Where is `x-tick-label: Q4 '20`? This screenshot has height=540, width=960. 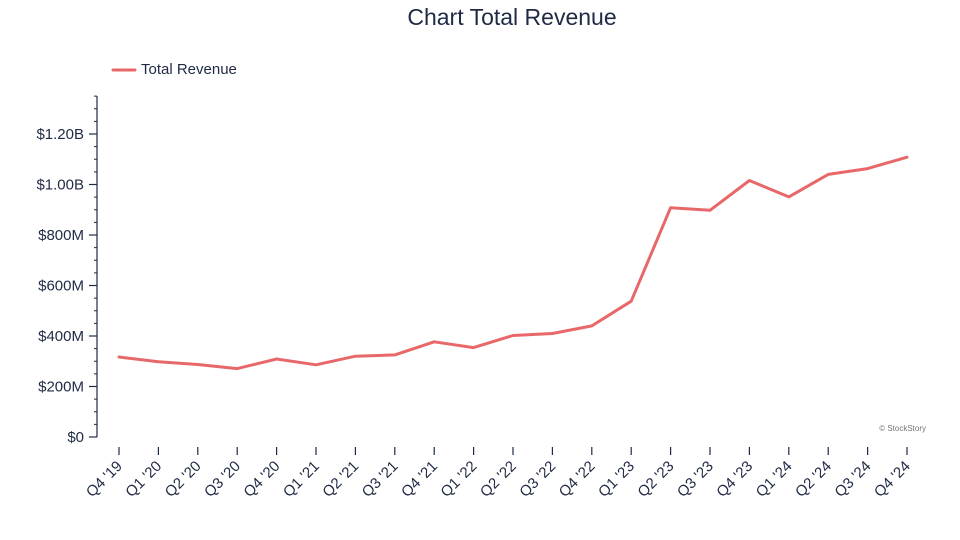
x-tick-label: Q4 '20 is located at coordinates (261, 479).